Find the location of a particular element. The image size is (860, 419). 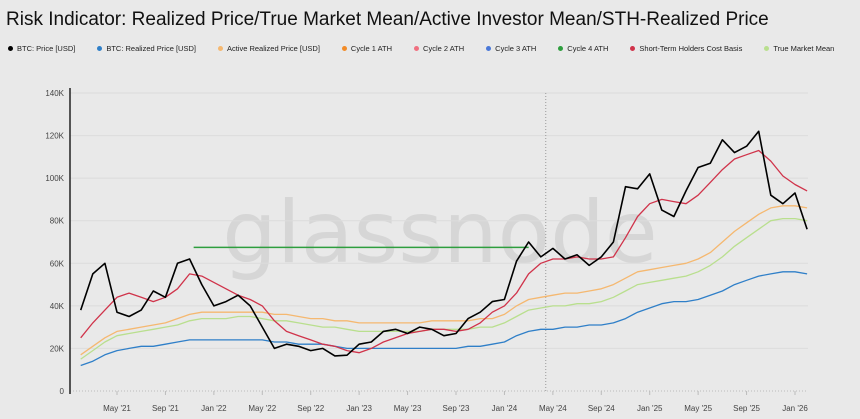

legend-item: Cycle 3 ATH is located at coordinates (511, 48).